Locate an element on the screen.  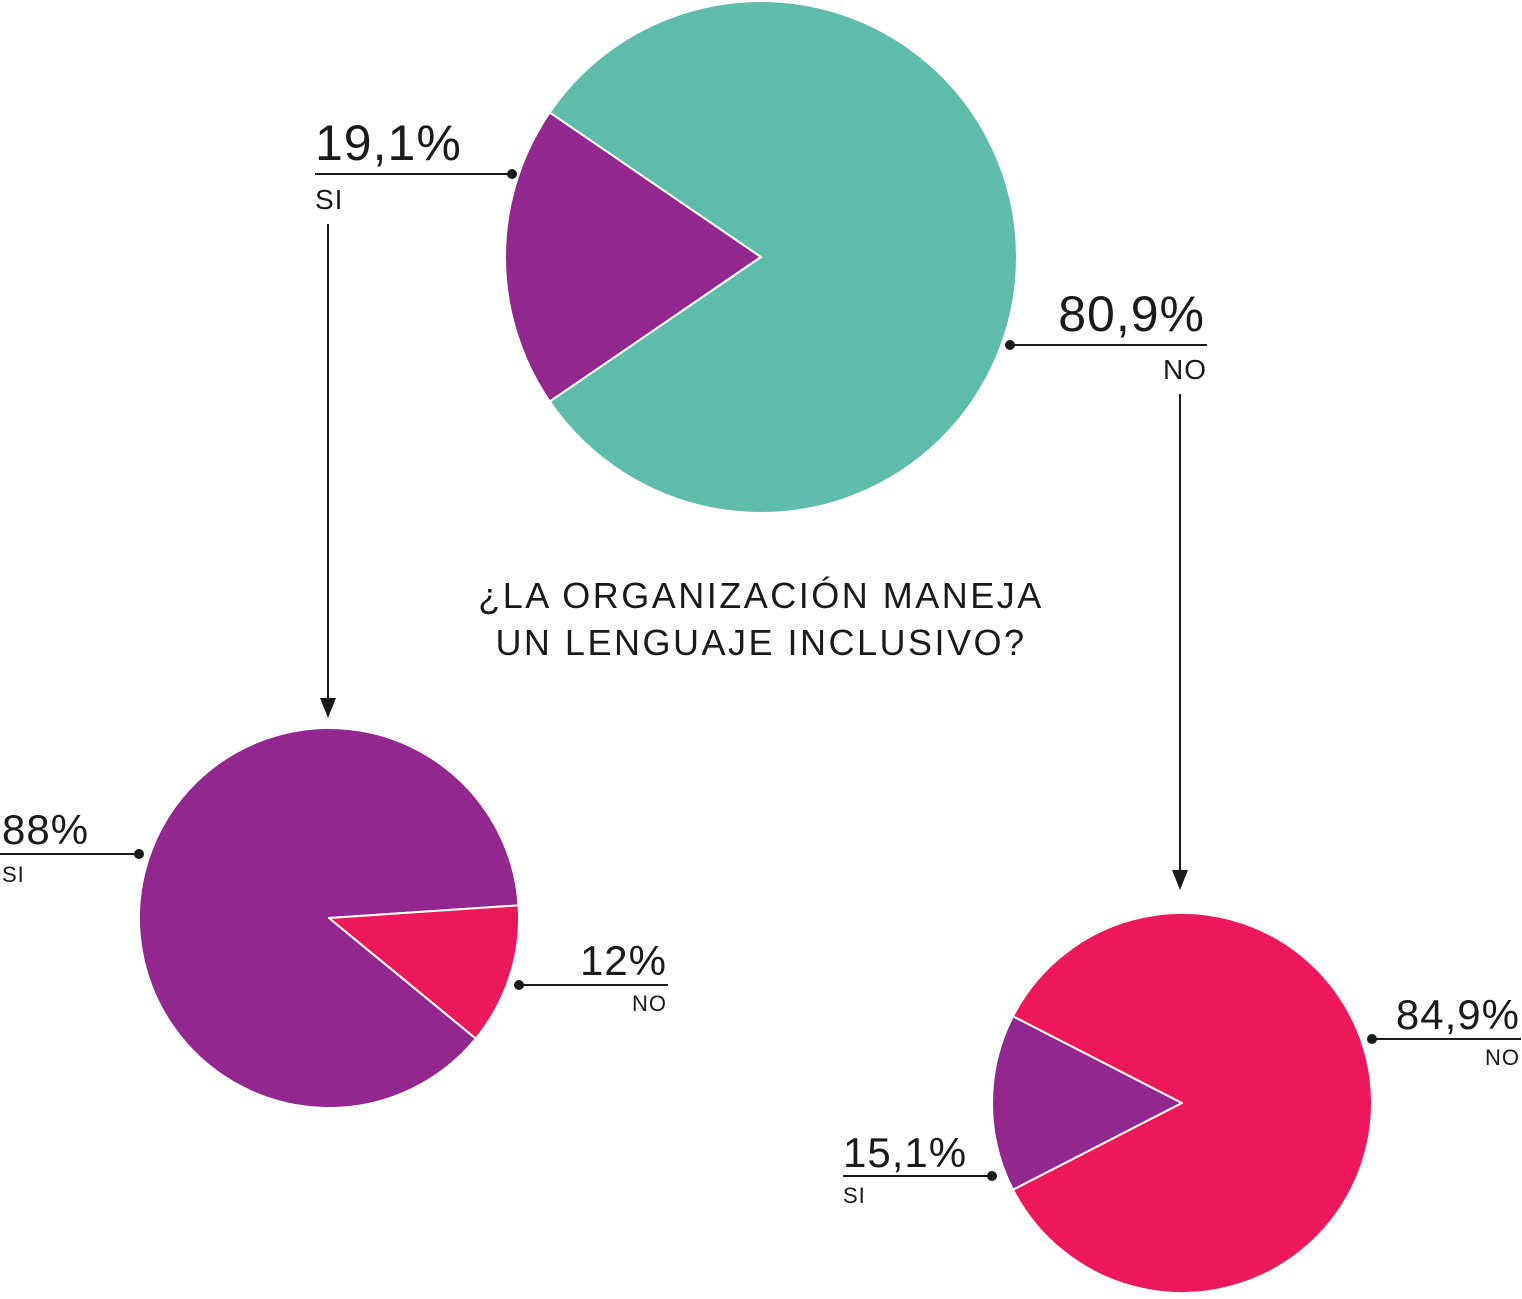
callout-main-no: 80,9% NO is located at coordinates (1106, 335).